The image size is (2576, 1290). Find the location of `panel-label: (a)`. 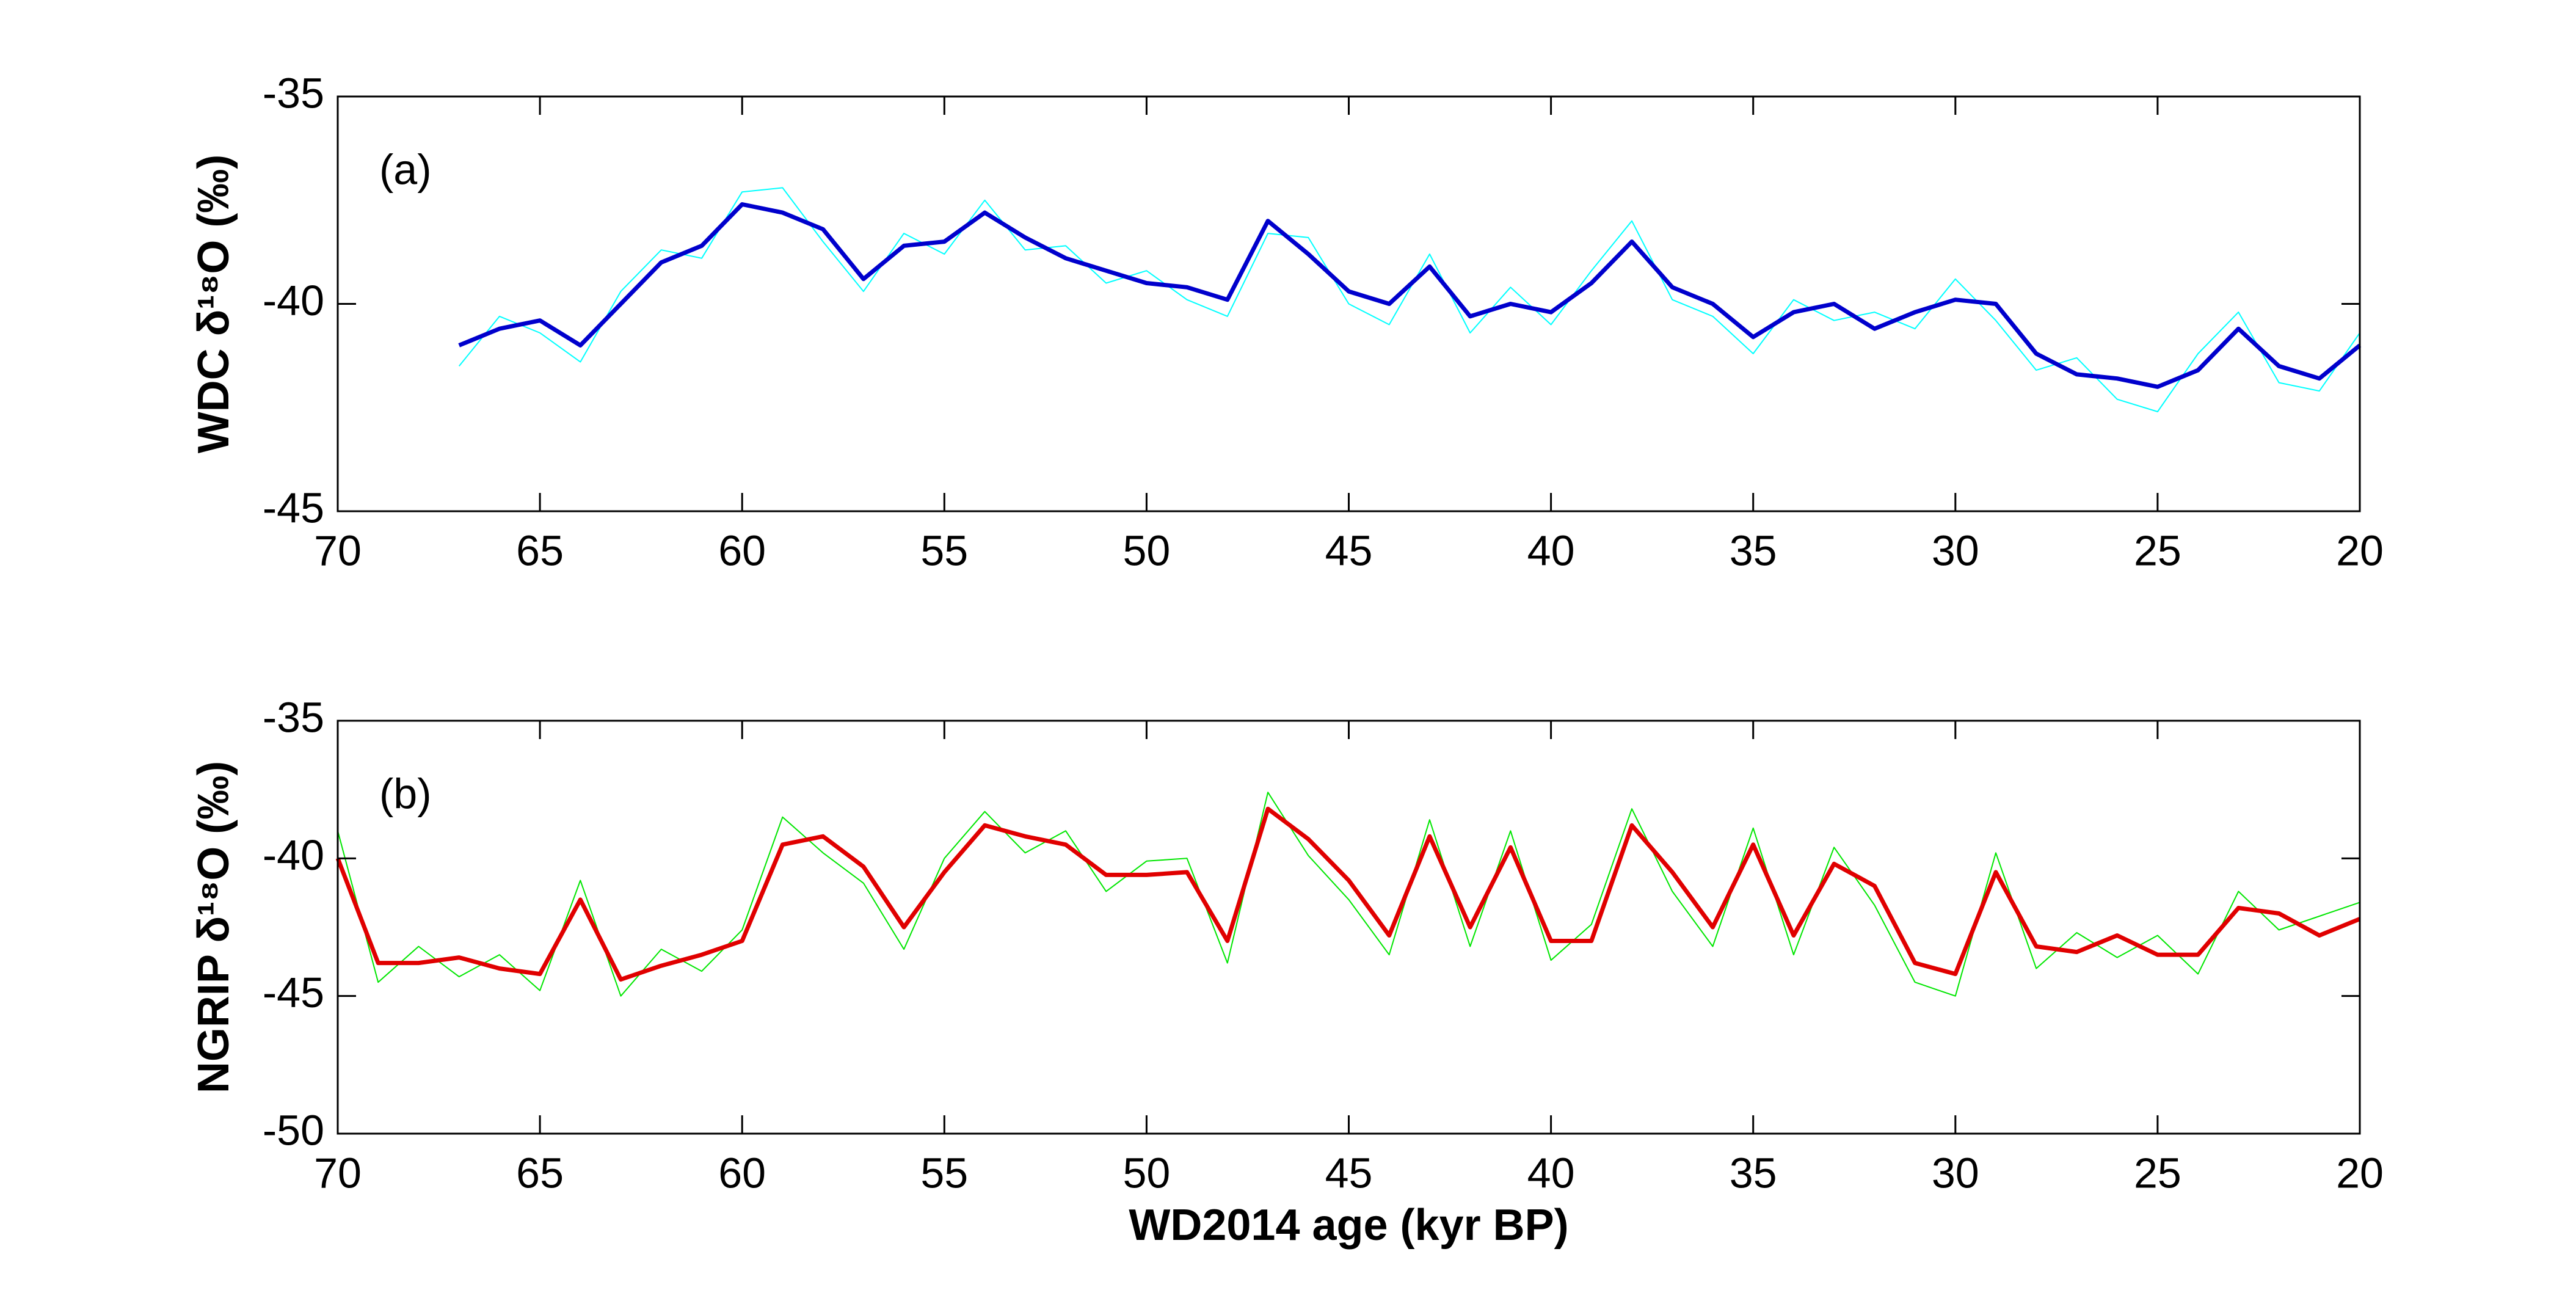

panel-label: (a) is located at coordinates (405, 169).